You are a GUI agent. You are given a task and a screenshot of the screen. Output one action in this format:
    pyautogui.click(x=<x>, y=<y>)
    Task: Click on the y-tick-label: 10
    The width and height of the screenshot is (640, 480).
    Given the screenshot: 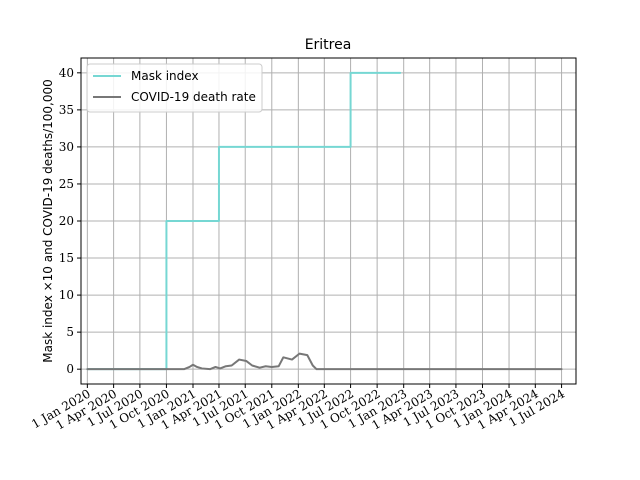 What is the action you would take?
    pyautogui.click(x=66, y=295)
    